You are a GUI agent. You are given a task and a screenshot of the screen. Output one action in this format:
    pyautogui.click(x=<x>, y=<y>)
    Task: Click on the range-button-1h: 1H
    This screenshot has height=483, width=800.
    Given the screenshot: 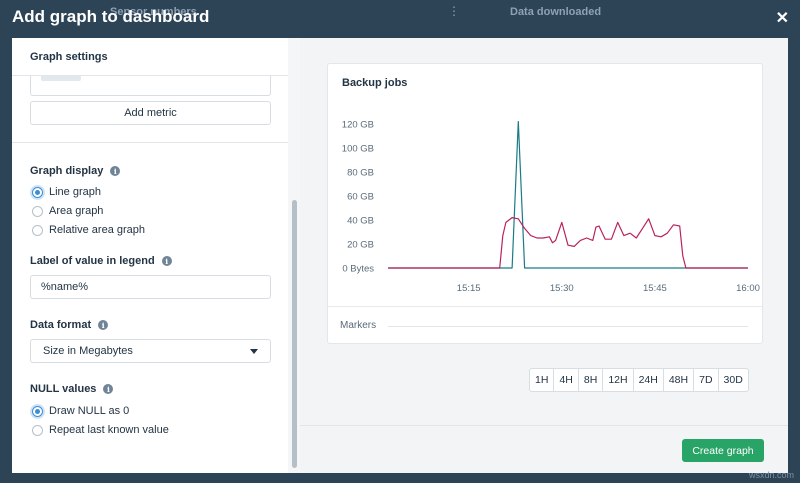 What is the action you would take?
    pyautogui.click(x=542, y=380)
    